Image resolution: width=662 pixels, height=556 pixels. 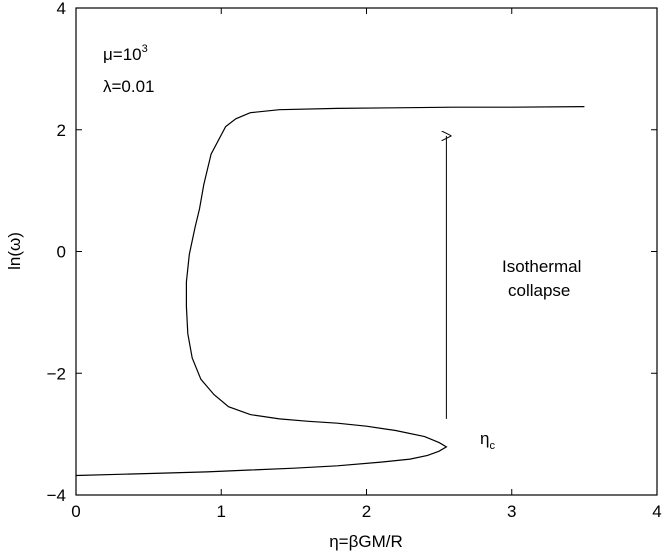 What do you see at coordinates (75, 511) in the screenshot?
I see `x-tick-label: 0` at bounding box center [75, 511].